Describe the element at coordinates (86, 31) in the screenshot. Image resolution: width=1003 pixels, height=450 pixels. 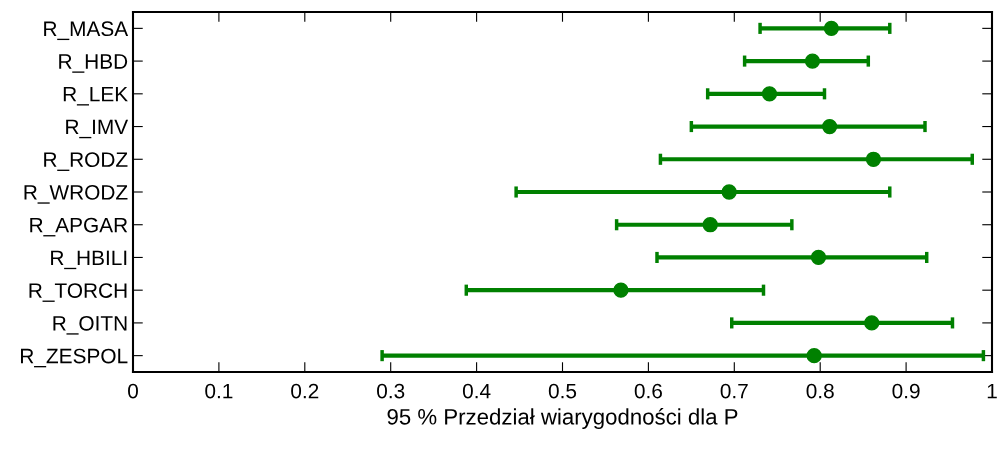
I see `y-tick-label: R_MASA` at that location.